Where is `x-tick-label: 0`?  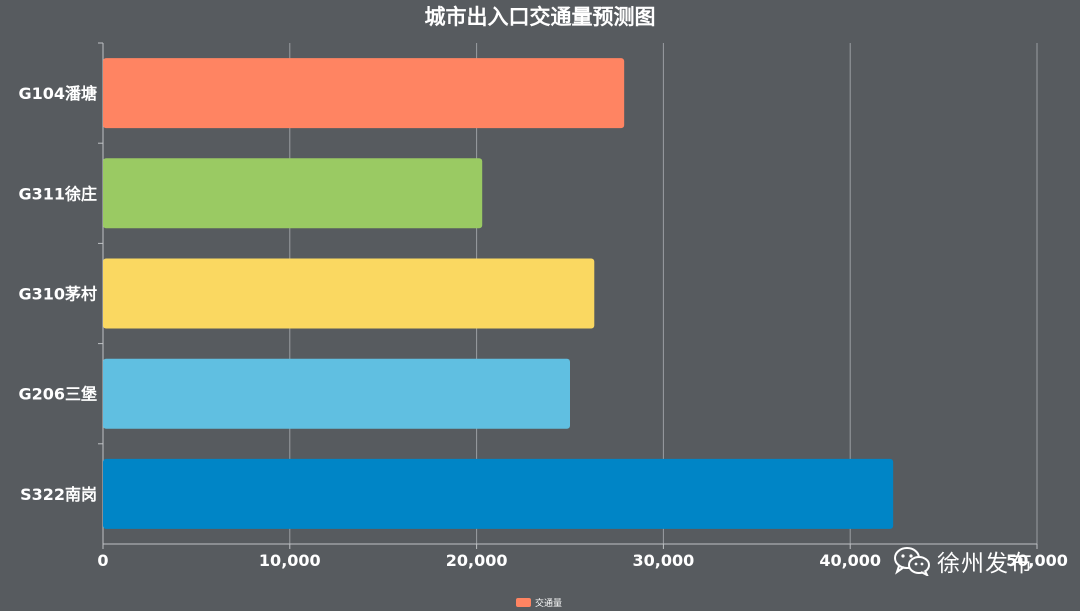 x-tick-label: 0 is located at coordinates (102, 560).